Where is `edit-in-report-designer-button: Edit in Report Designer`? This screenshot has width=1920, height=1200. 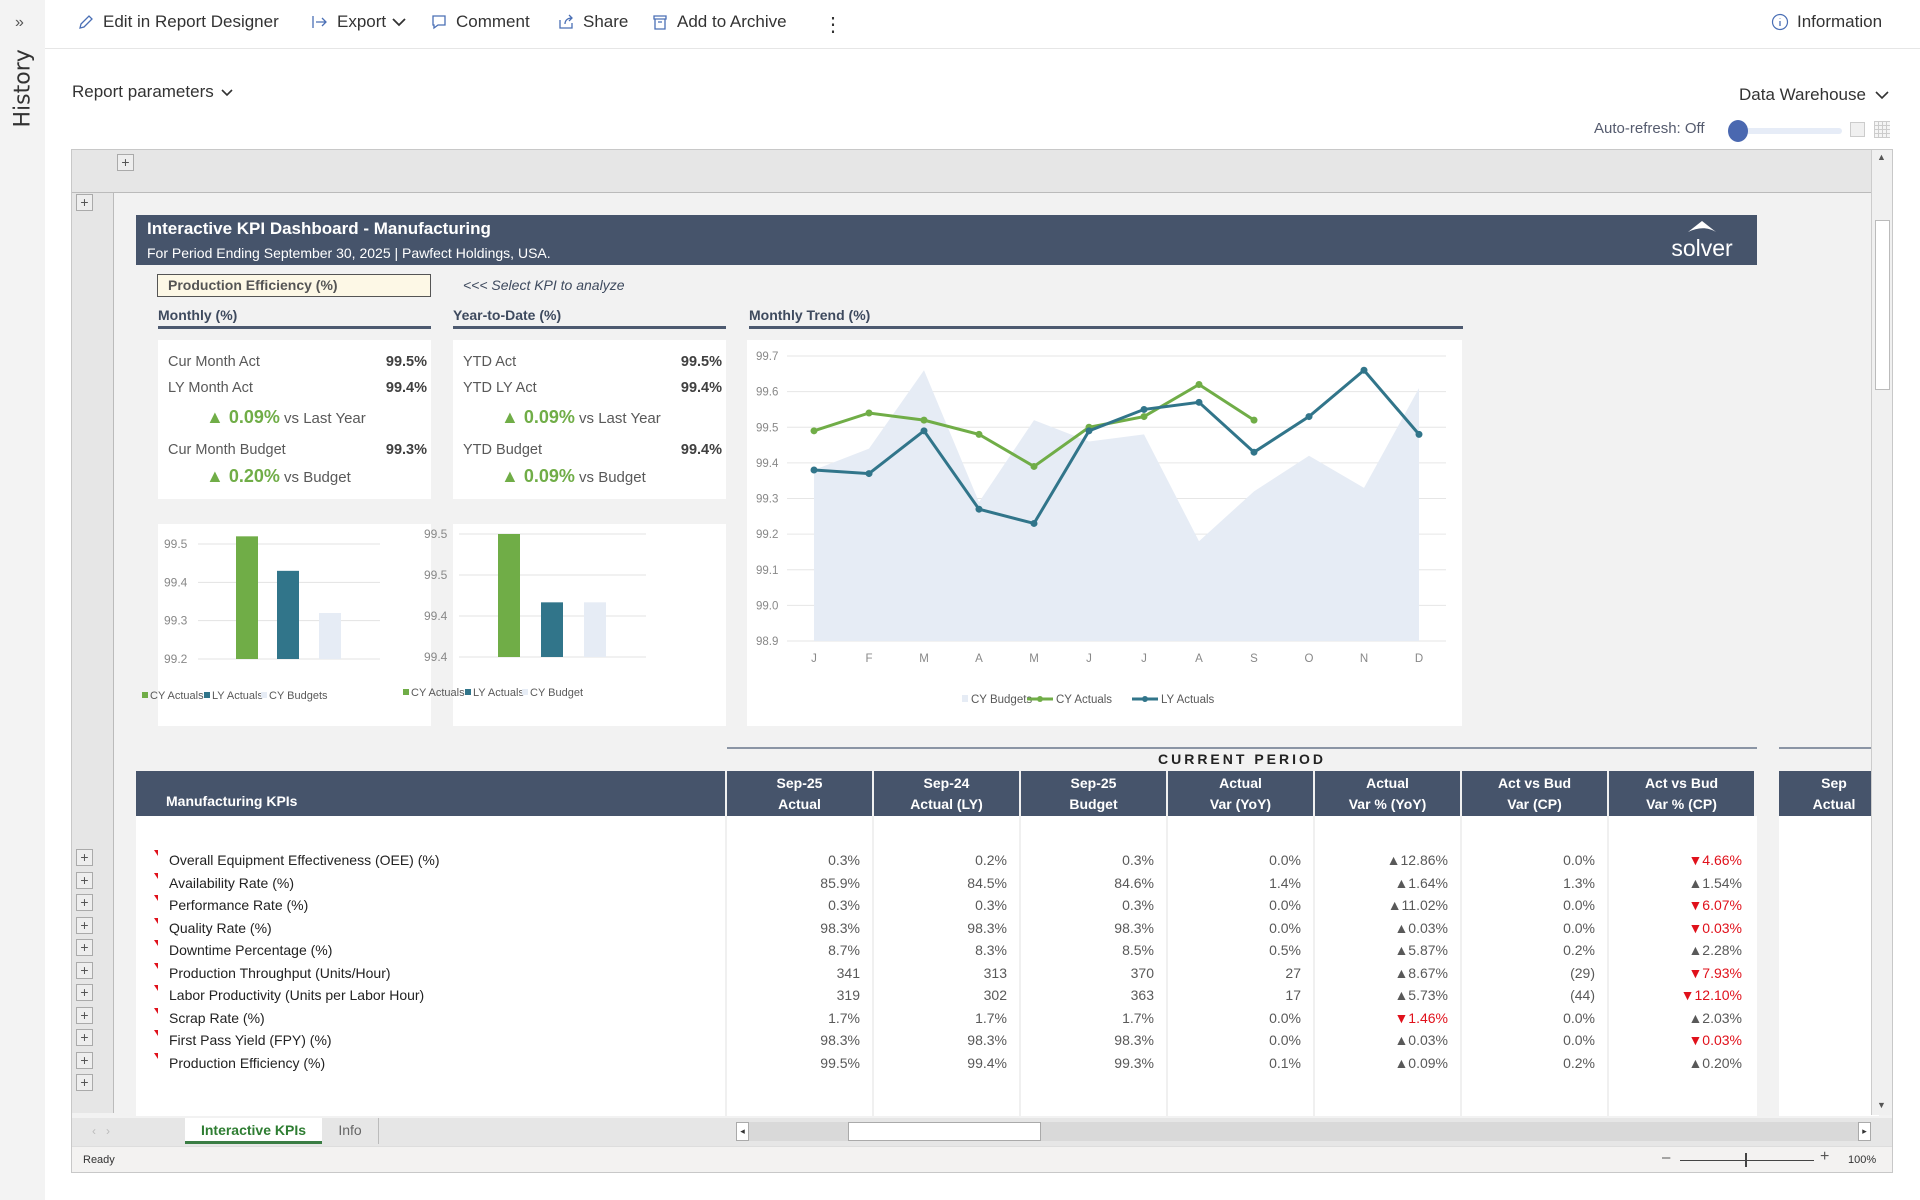
edit-in-report-designer-button: Edit in Report Designer is located at coordinates (178, 22).